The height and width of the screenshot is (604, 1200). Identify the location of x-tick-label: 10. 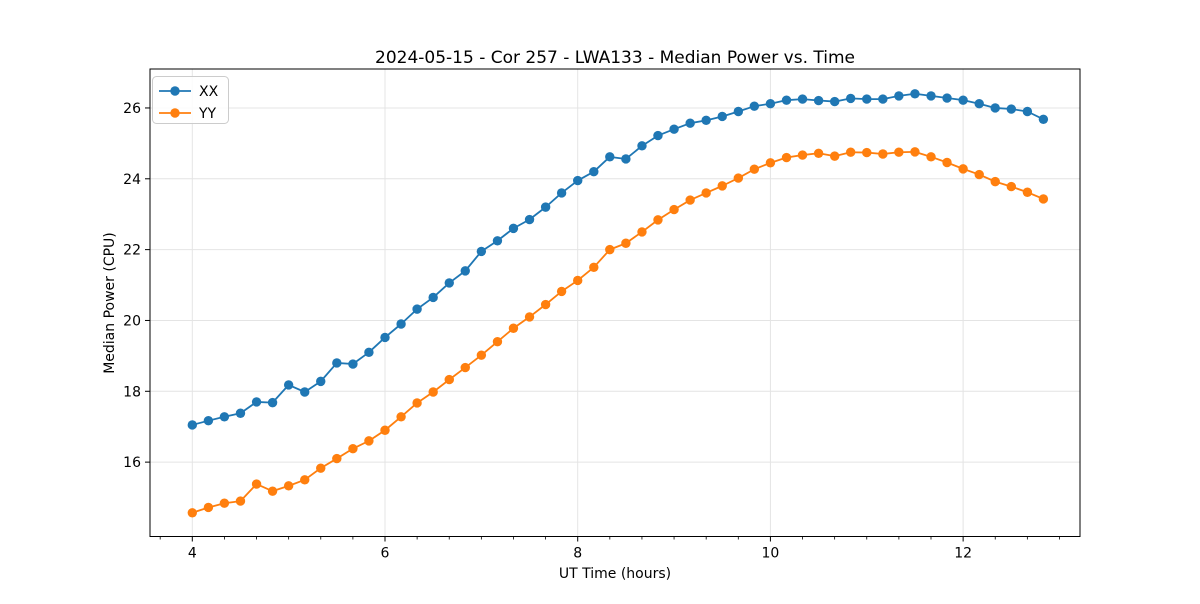
(771, 554).